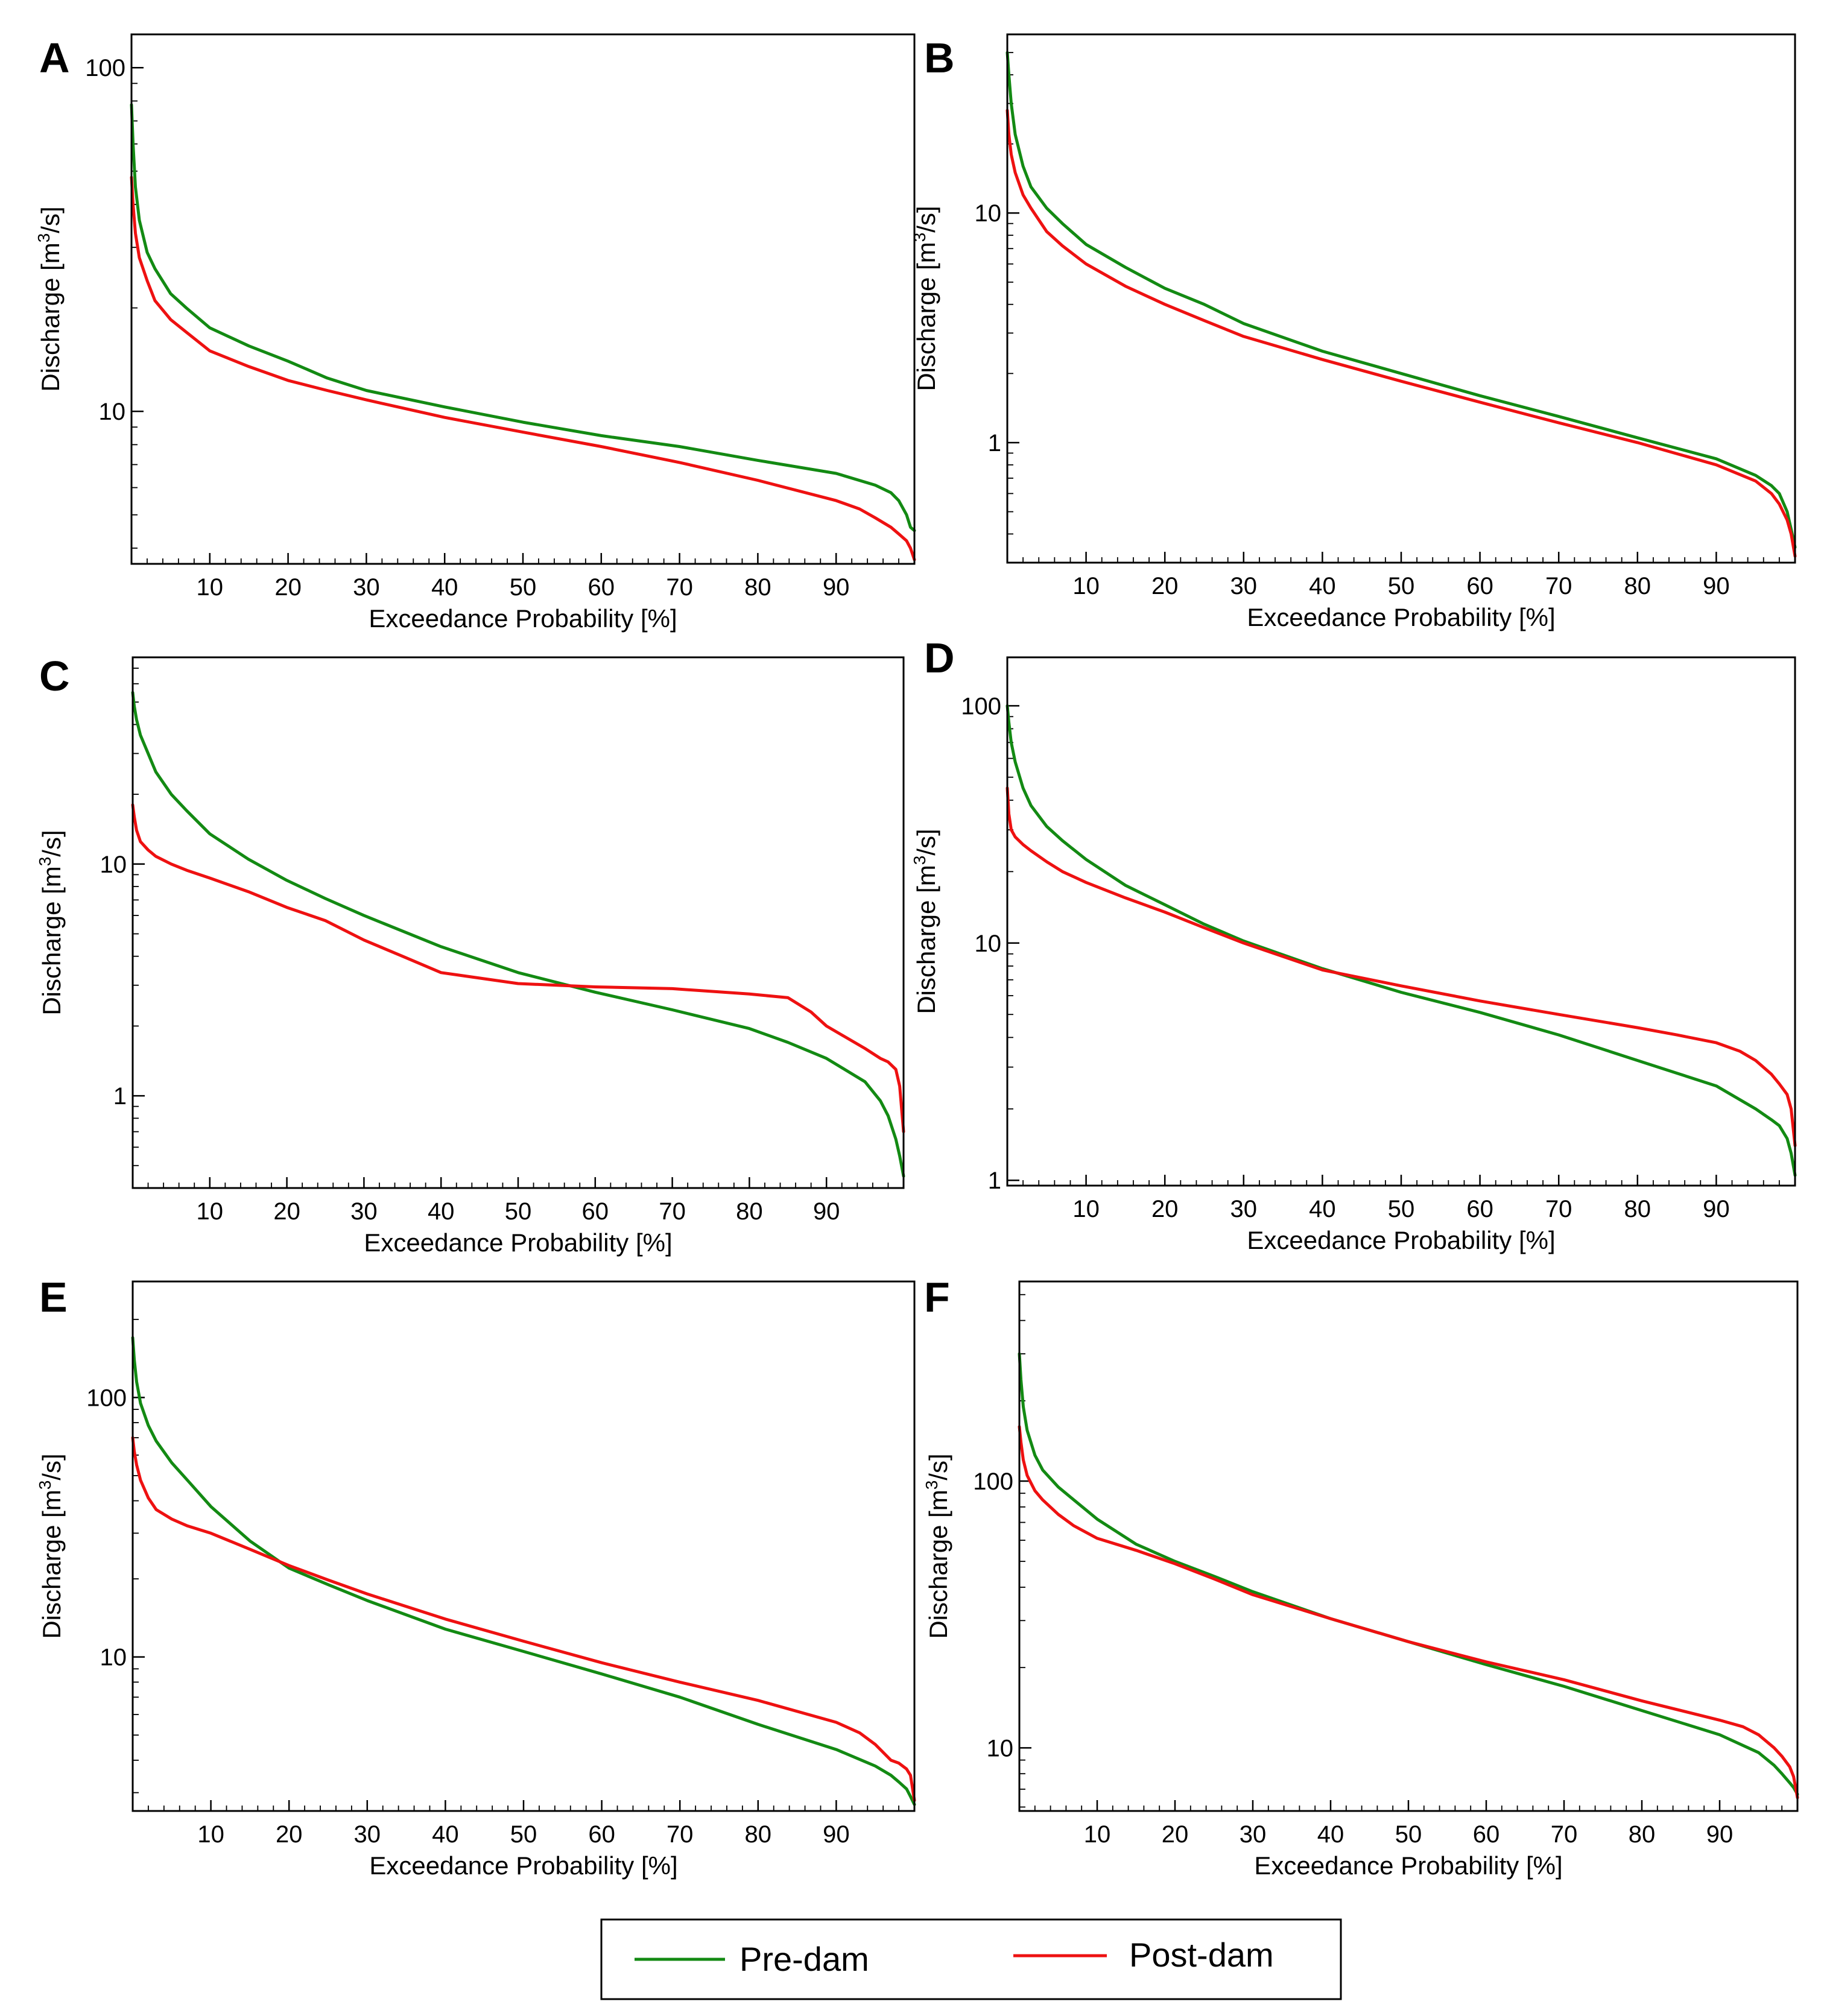 The height and width of the screenshot is (2016, 1824). I want to click on series-line-pre-dam-c, so click(518, 934).